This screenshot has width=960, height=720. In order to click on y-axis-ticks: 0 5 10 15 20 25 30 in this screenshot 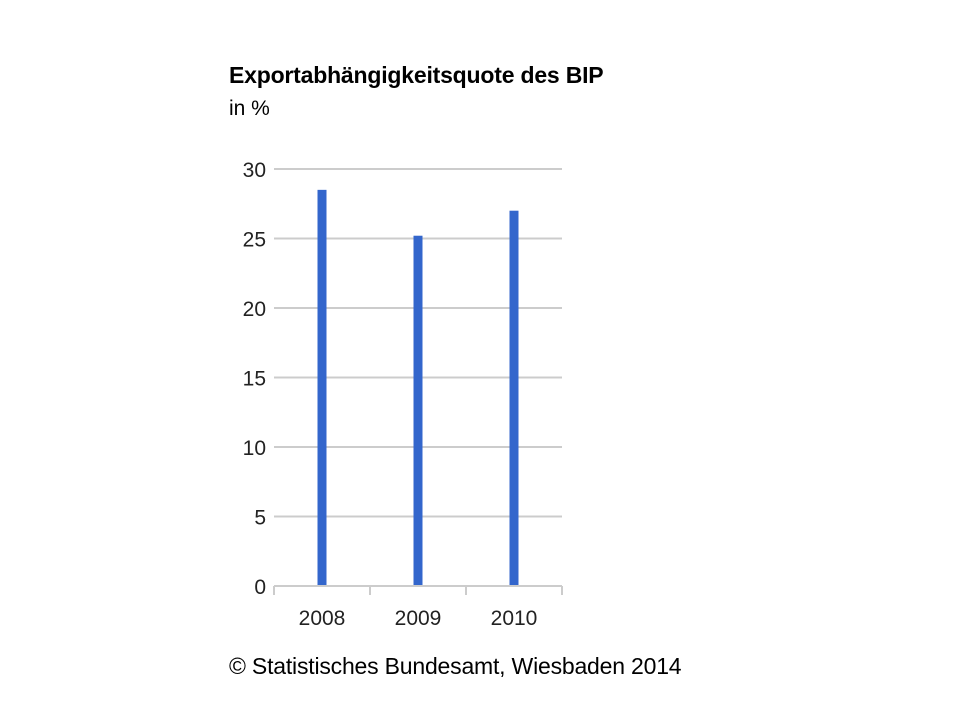, I will do `click(254, 379)`.